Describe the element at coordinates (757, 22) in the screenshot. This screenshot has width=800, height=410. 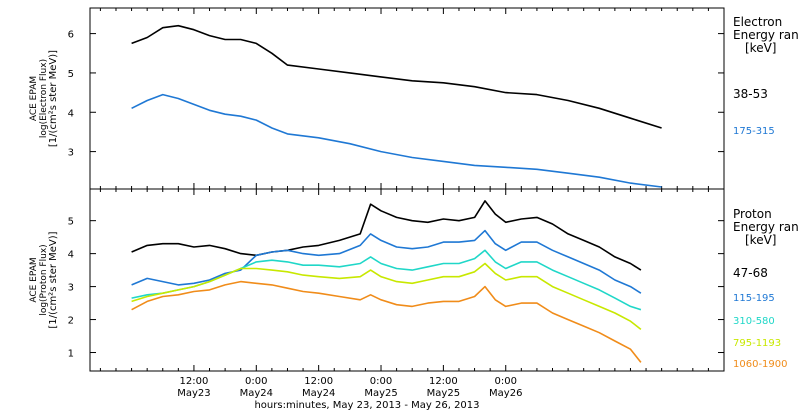
I see `legend-title-line: Electron` at that location.